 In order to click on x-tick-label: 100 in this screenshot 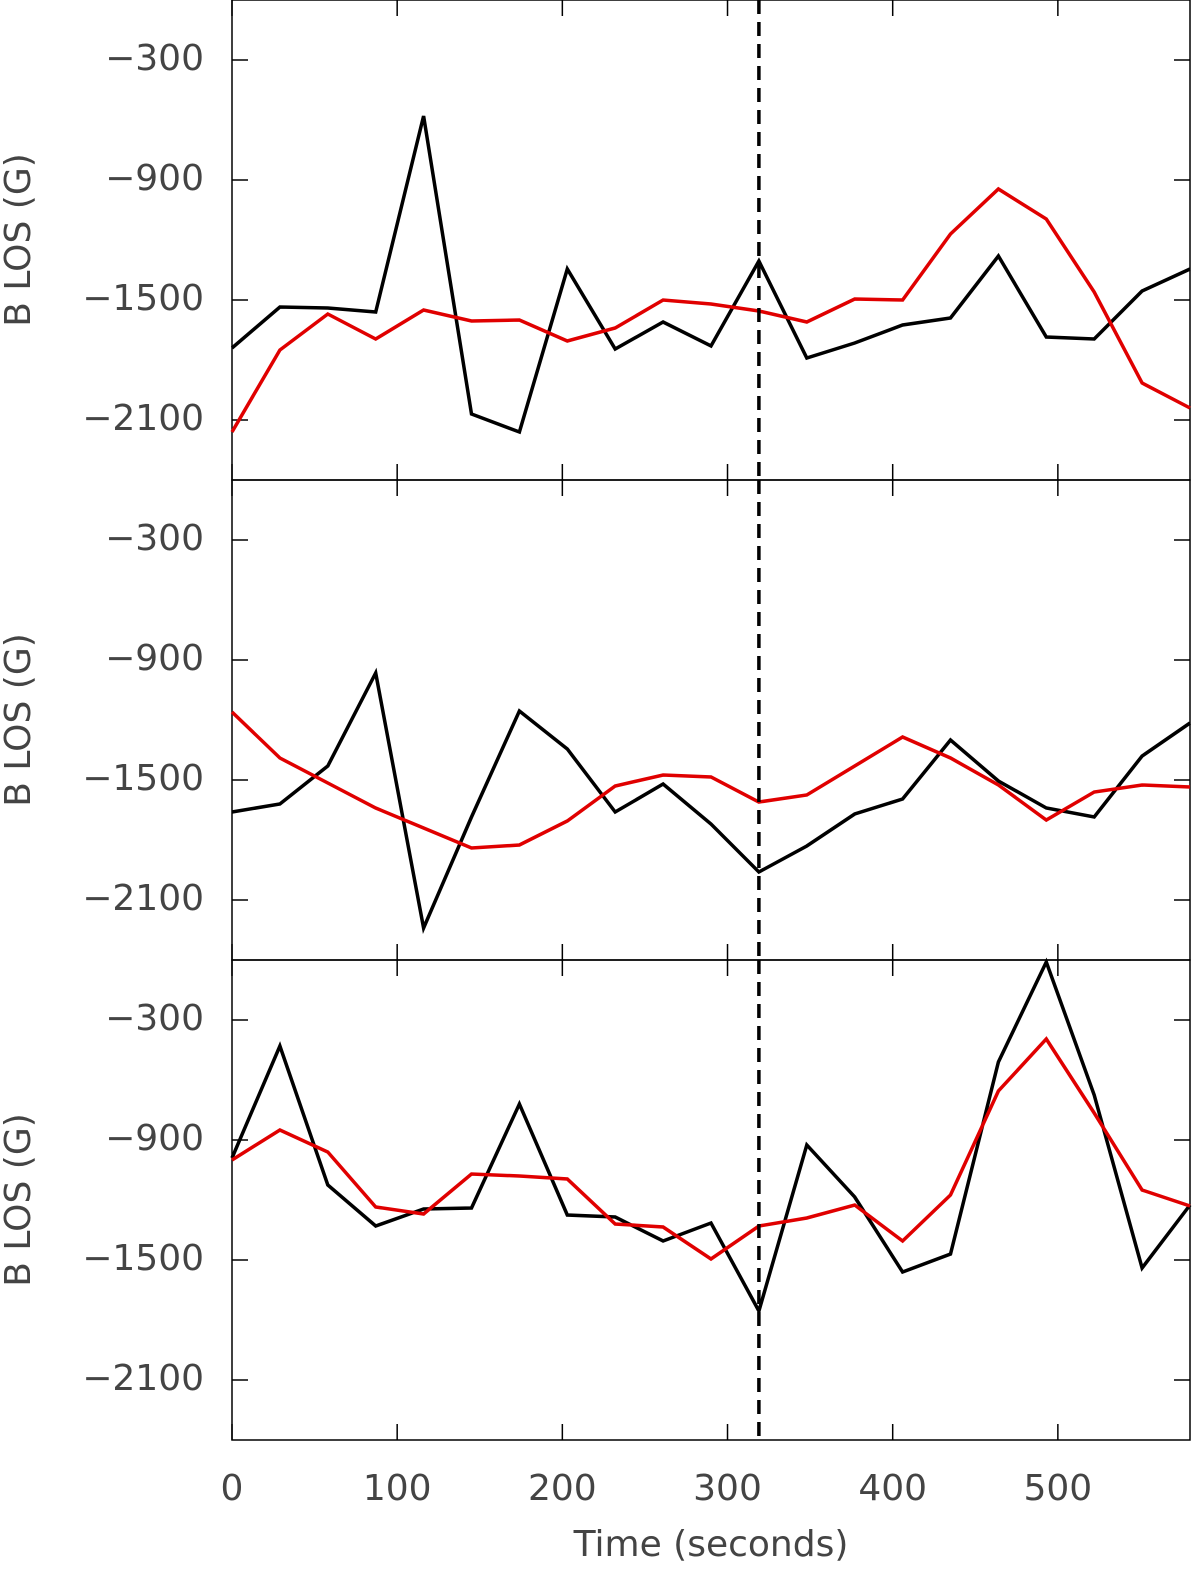, I will do `click(397, 1488)`.